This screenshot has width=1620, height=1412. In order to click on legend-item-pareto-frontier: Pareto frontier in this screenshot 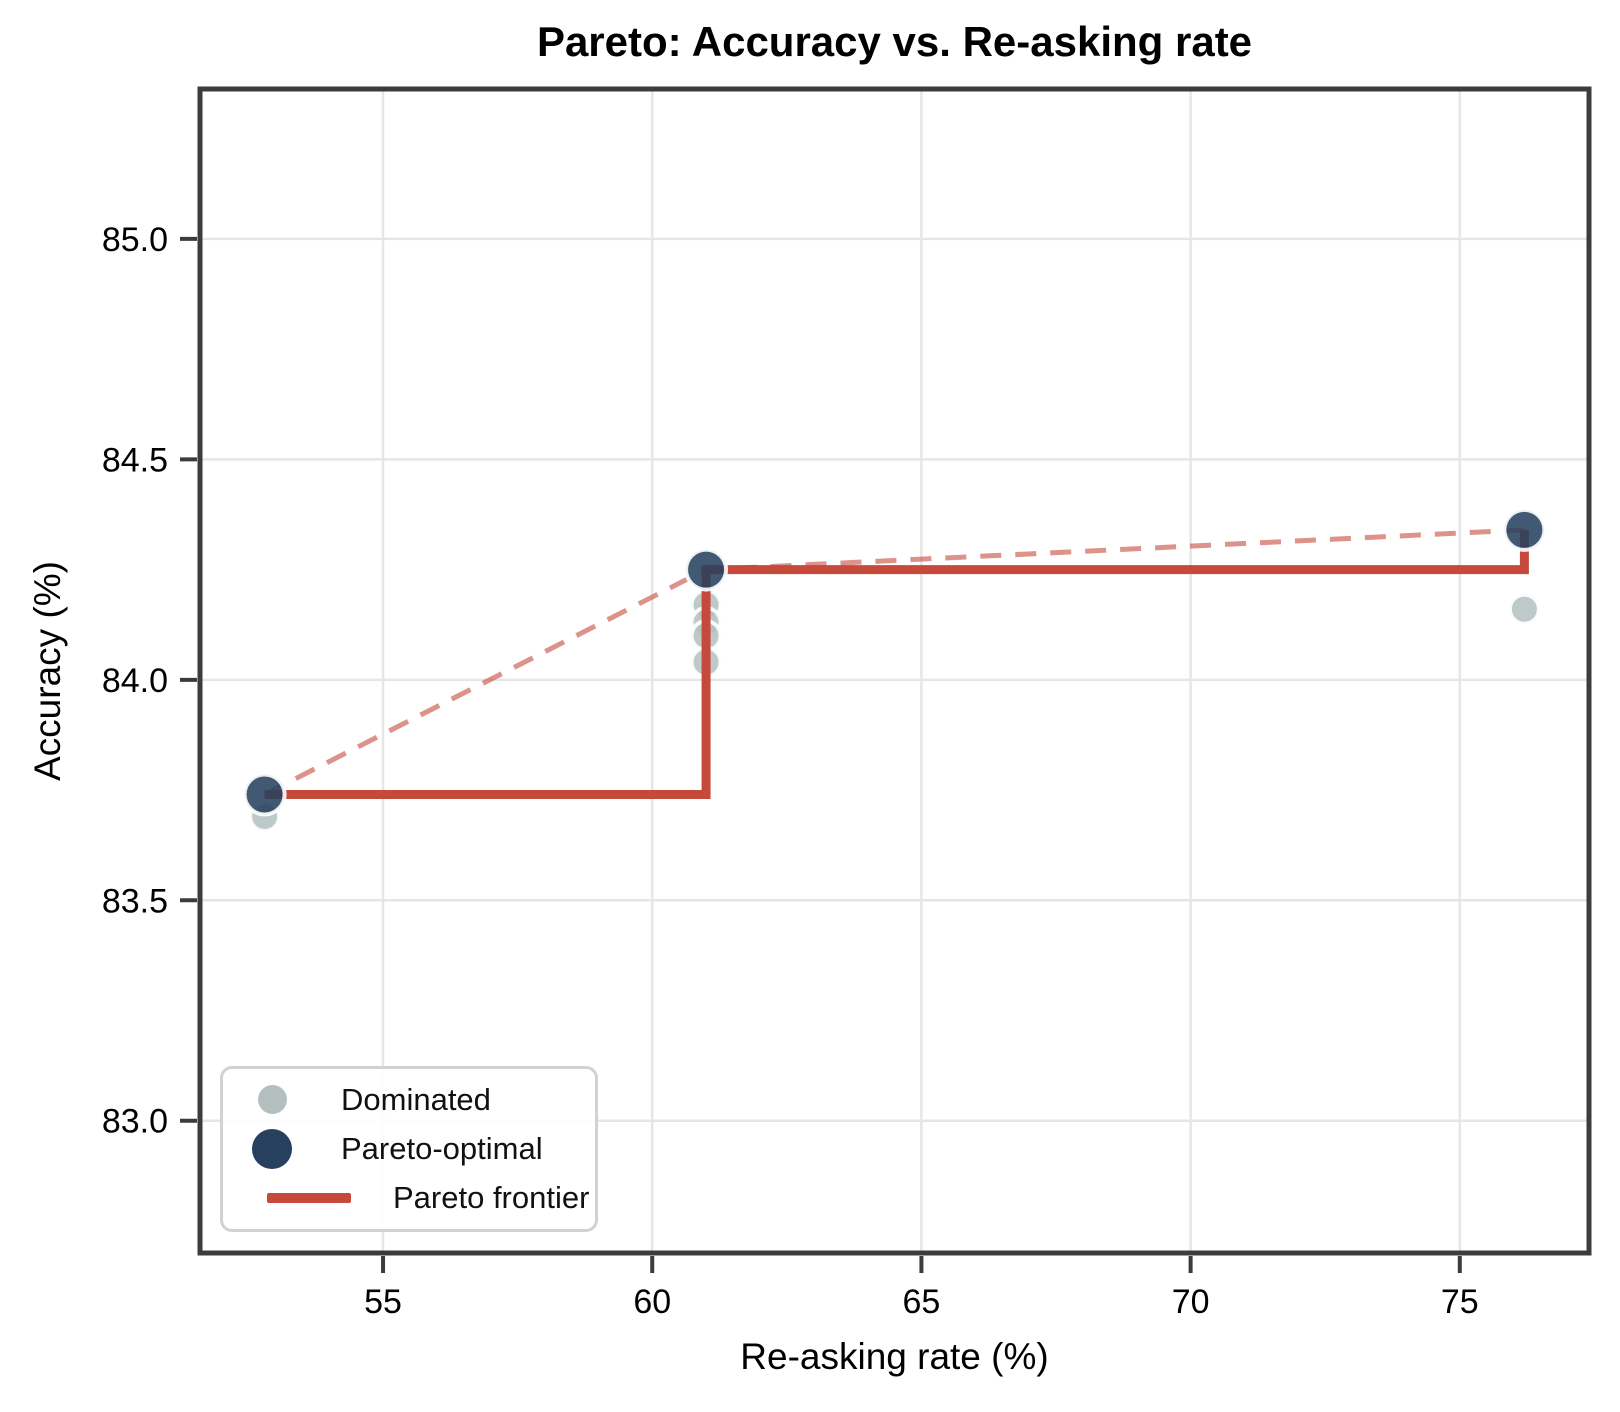, I will do `click(422, 1198)`.